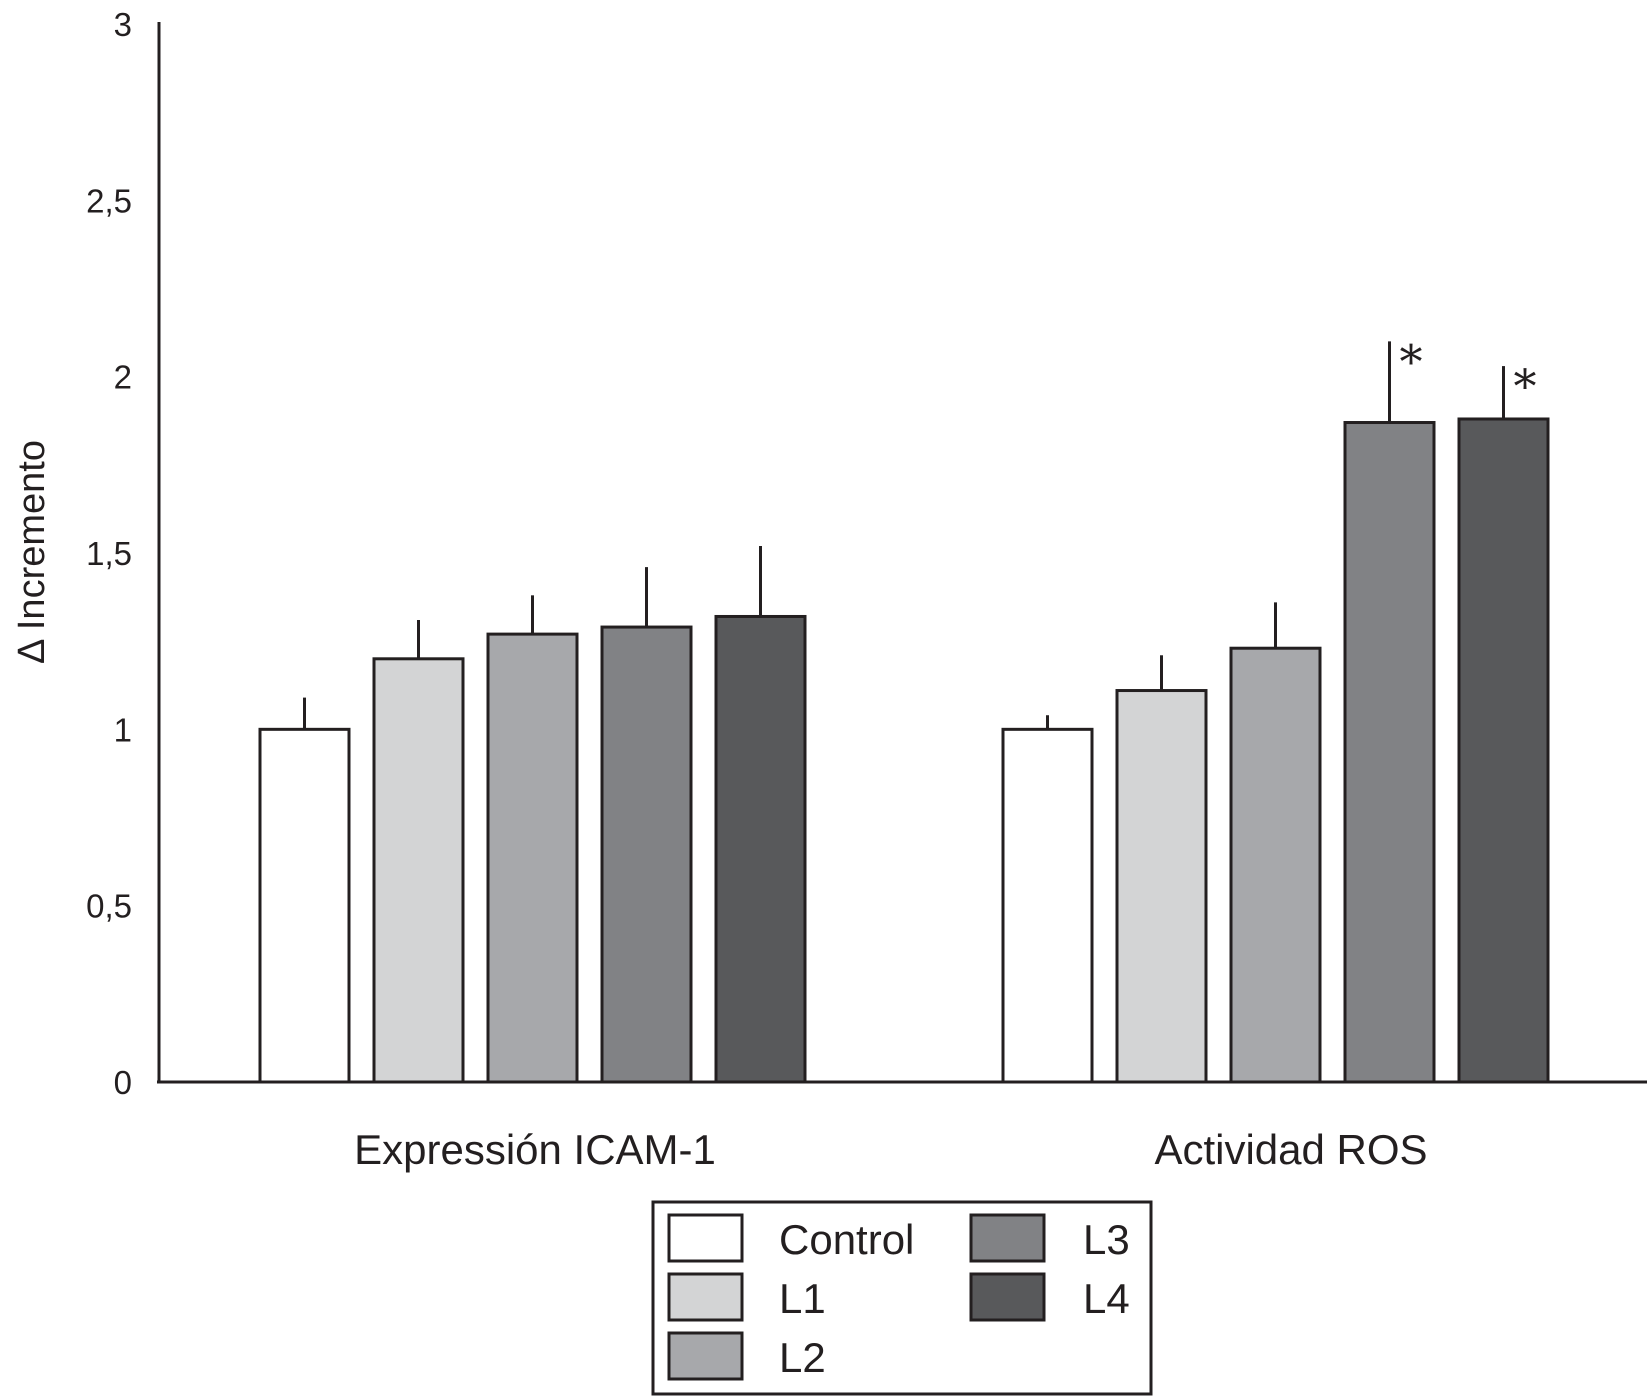 The image size is (1647, 1397). What do you see at coordinates (535, 1149) in the screenshot?
I see `category-label: Expressión ICAM-1` at bounding box center [535, 1149].